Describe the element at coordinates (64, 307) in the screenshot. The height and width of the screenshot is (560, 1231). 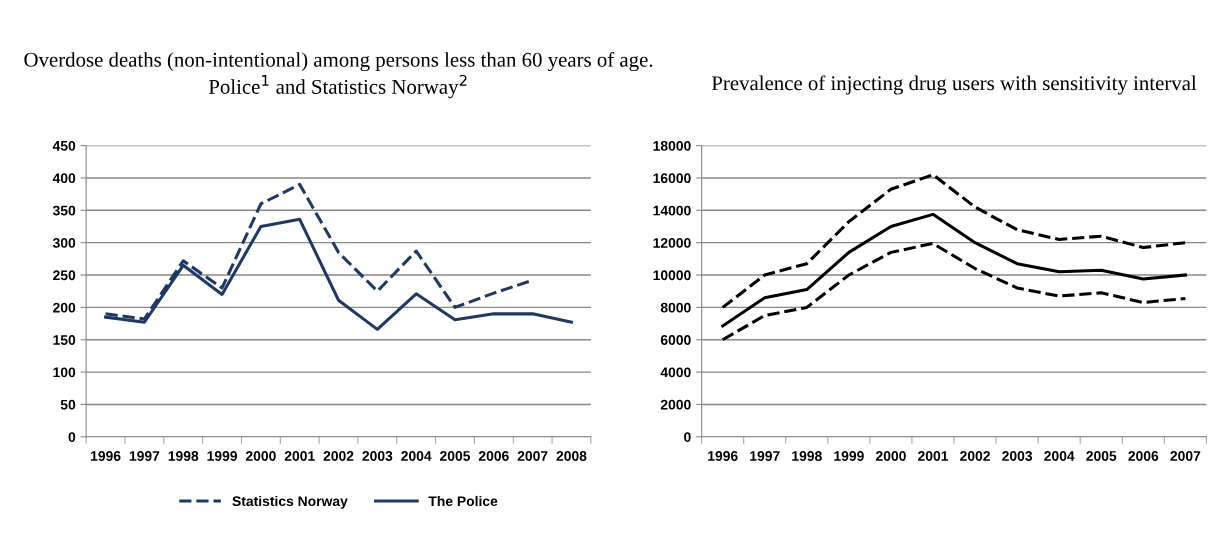
I see `y-tick-label: 200` at that location.